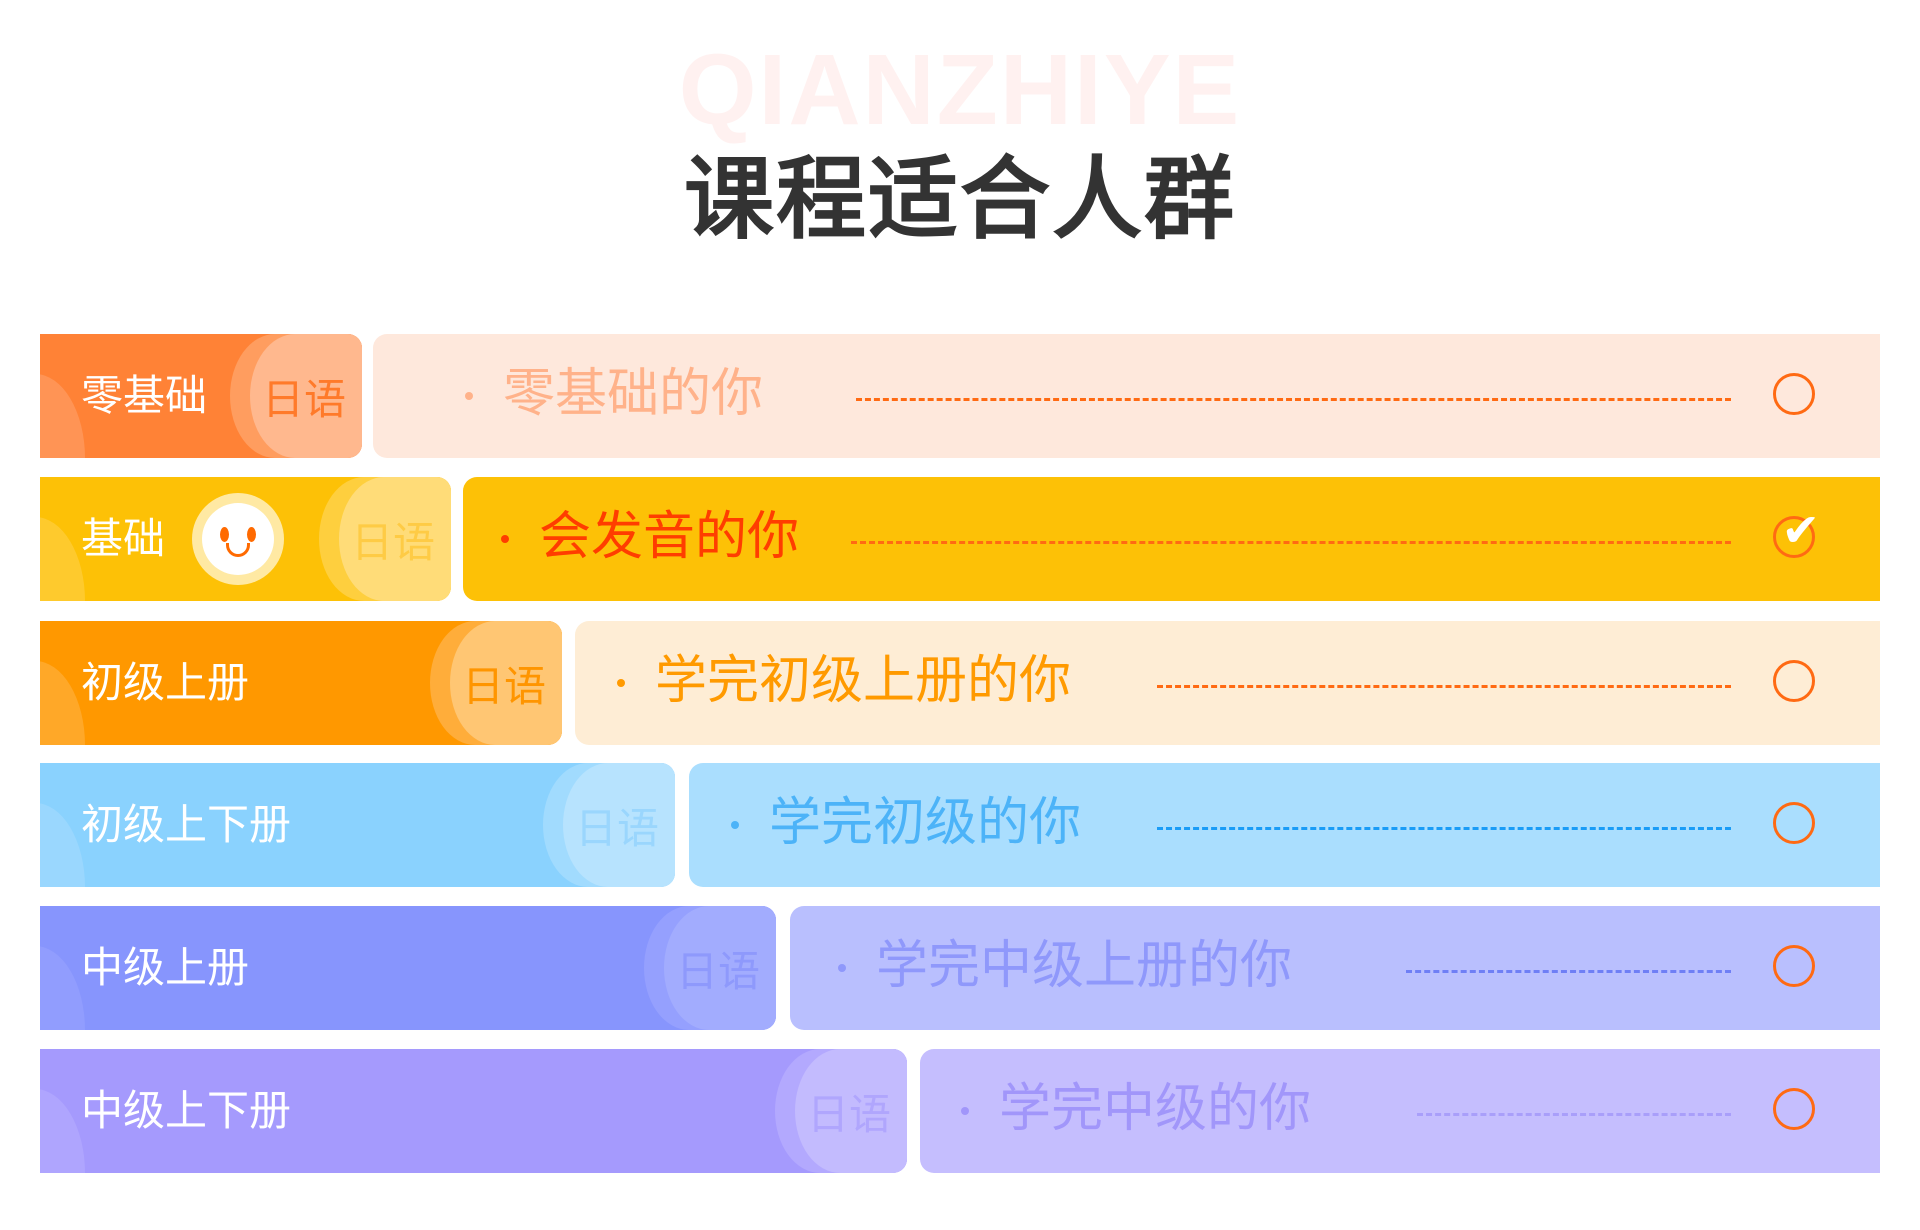  I want to click on level-tab: 初级上册 日语, so click(301, 683).